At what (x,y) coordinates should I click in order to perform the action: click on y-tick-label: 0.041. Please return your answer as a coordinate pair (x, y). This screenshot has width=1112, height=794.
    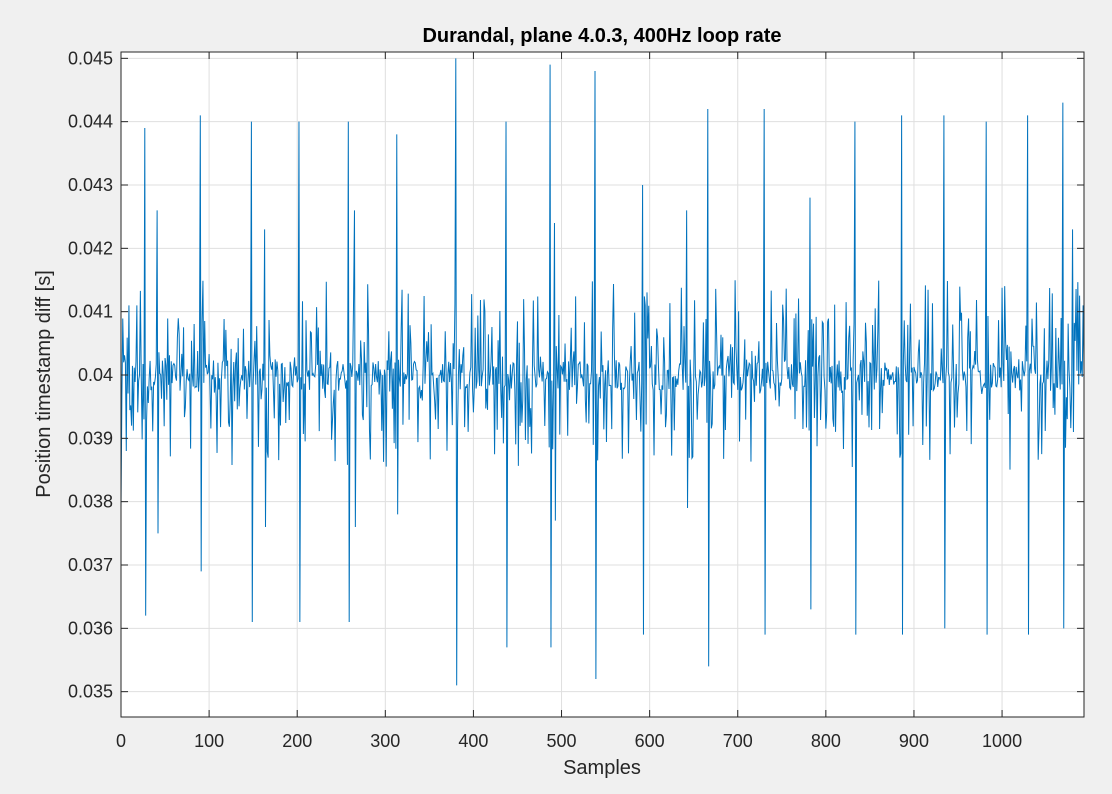
    Looking at the image, I should click on (90, 312).